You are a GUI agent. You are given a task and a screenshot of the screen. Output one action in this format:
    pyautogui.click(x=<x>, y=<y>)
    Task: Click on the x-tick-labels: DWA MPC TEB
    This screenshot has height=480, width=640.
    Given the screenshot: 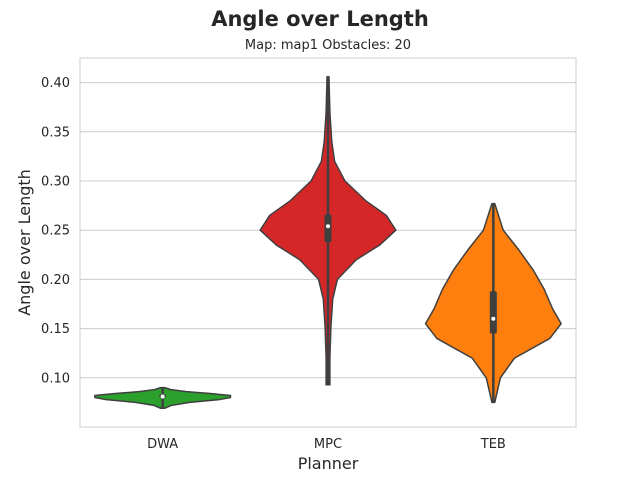 What is the action you would take?
    pyautogui.click(x=326, y=444)
    